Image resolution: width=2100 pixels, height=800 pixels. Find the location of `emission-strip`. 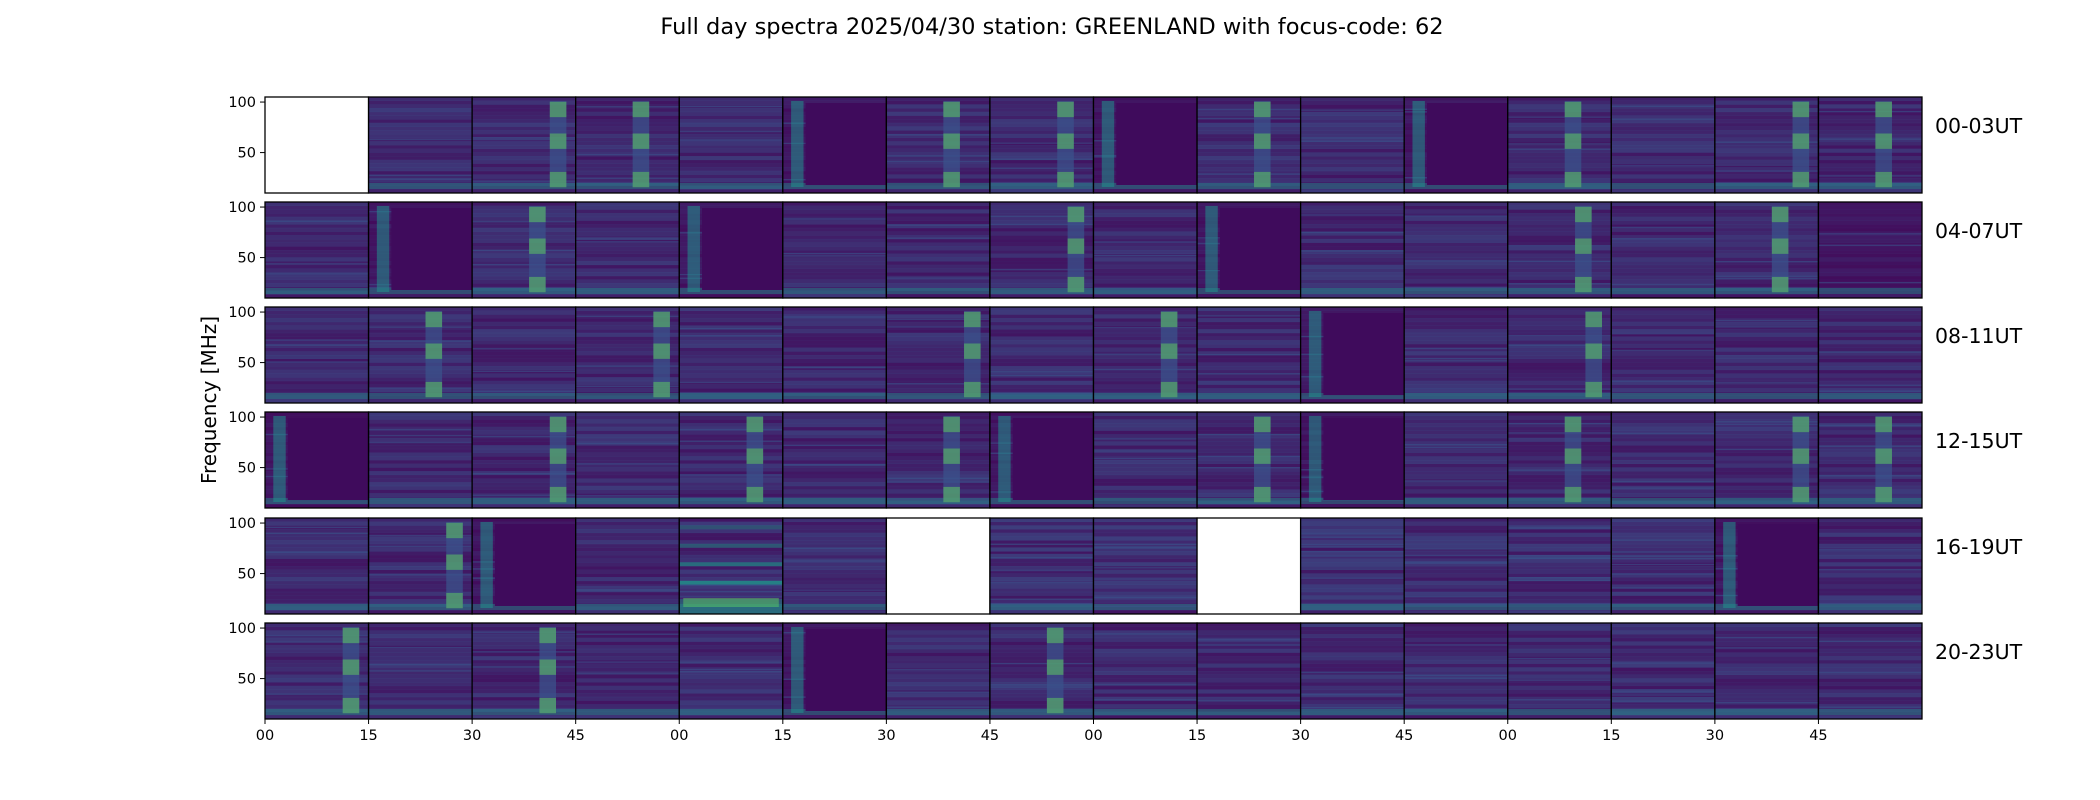

emission-strip is located at coordinates (486, 565).